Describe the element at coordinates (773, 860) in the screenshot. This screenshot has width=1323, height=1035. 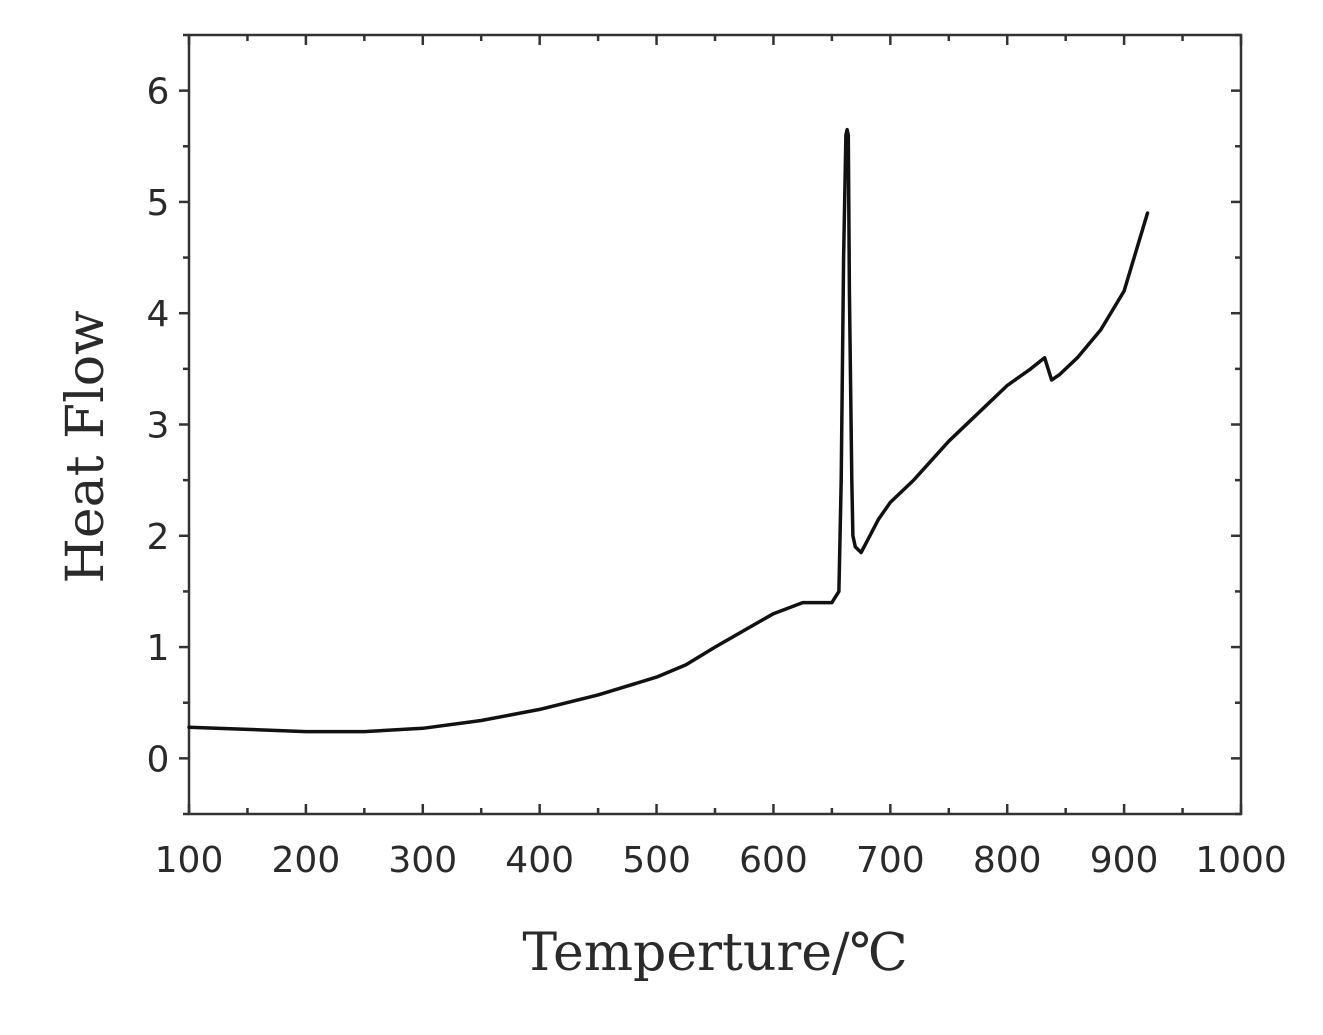
I see `x-tick-label: 600` at that location.